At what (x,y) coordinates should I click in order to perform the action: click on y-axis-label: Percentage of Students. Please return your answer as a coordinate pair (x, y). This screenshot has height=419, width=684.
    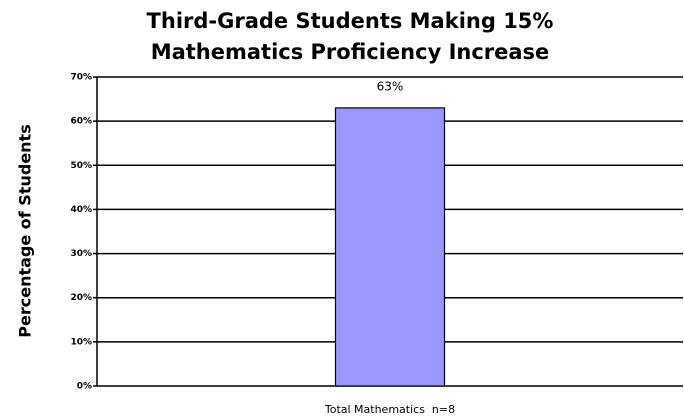
    Looking at the image, I should click on (25, 230).